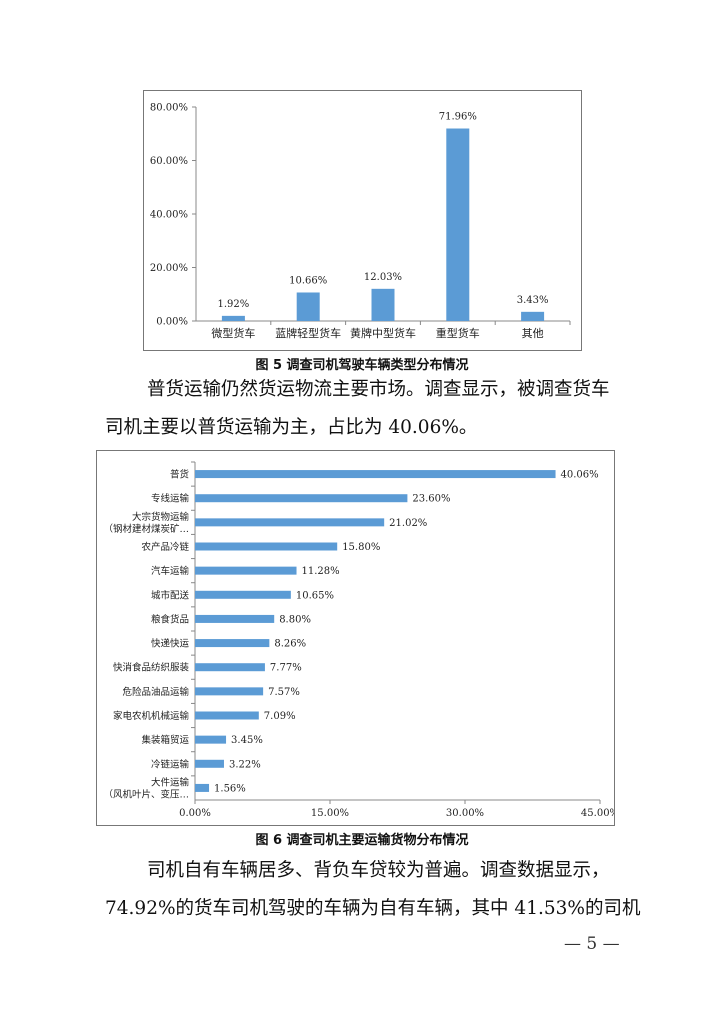  What do you see at coordinates (592, 944) in the screenshot?
I see `page-number: — 5 —` at bounding box center [592, 944].